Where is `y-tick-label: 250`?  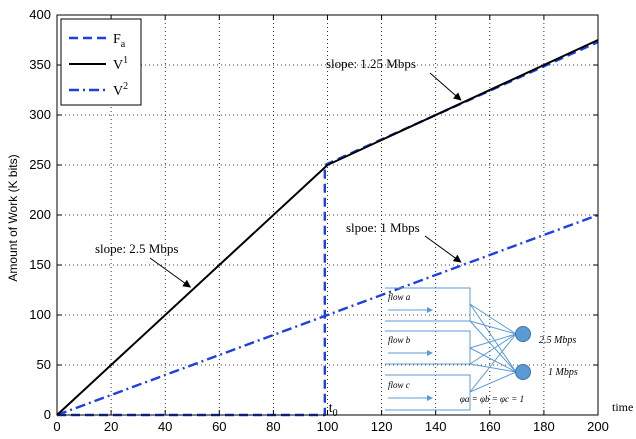 y-tick-label: 250 is located at coordinates (40, 164).